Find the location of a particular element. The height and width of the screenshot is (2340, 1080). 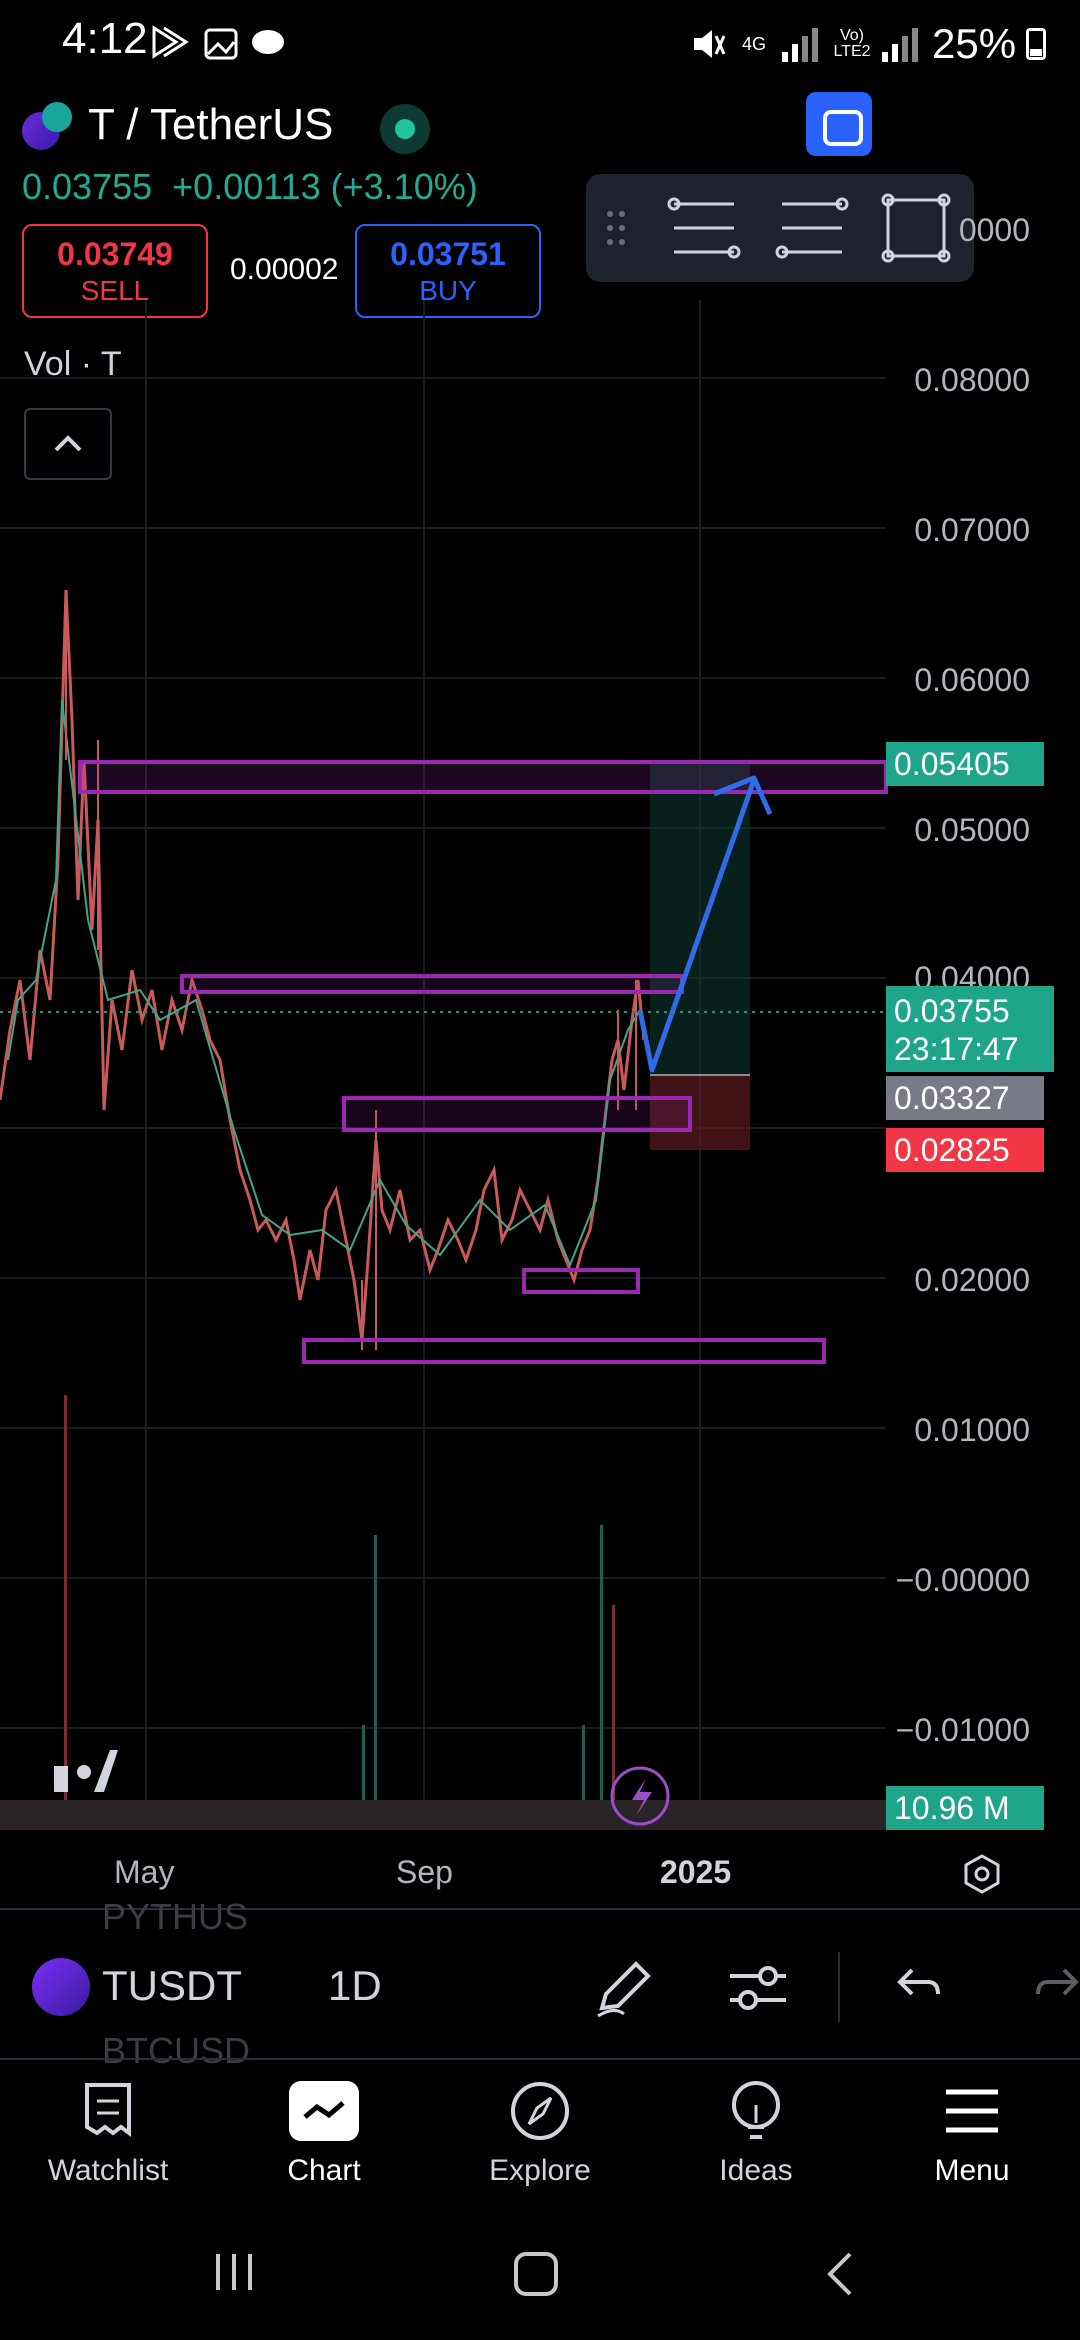

signal-icon is located at coordinates (800, 45).